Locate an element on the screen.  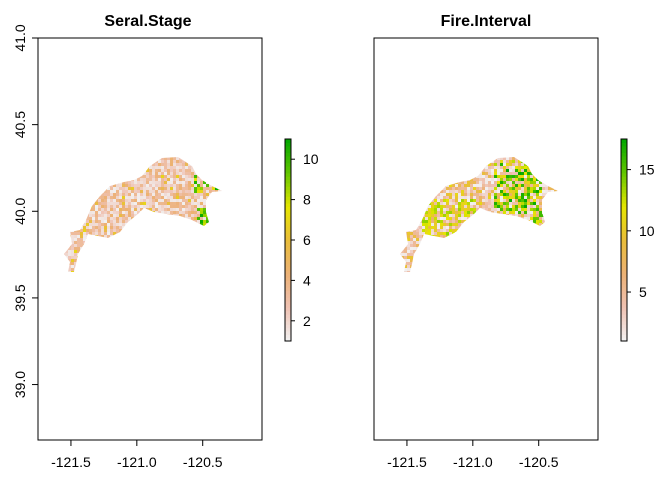
legend-tick-label: 8 is located at coordinates (307, 200).